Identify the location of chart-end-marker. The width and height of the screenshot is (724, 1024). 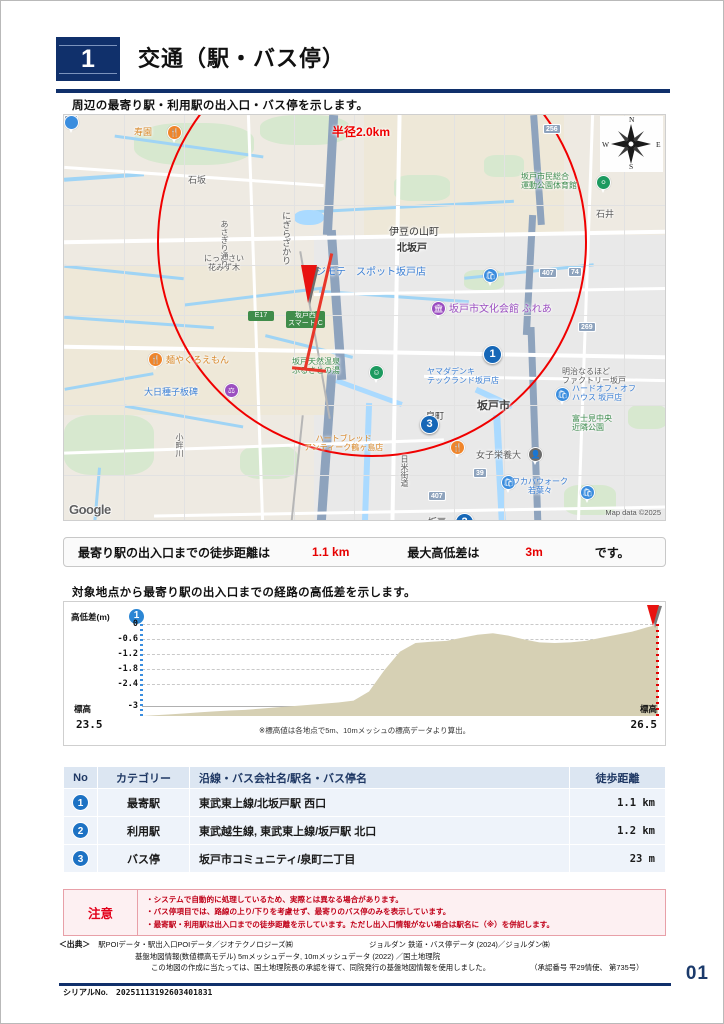
(655, 617).